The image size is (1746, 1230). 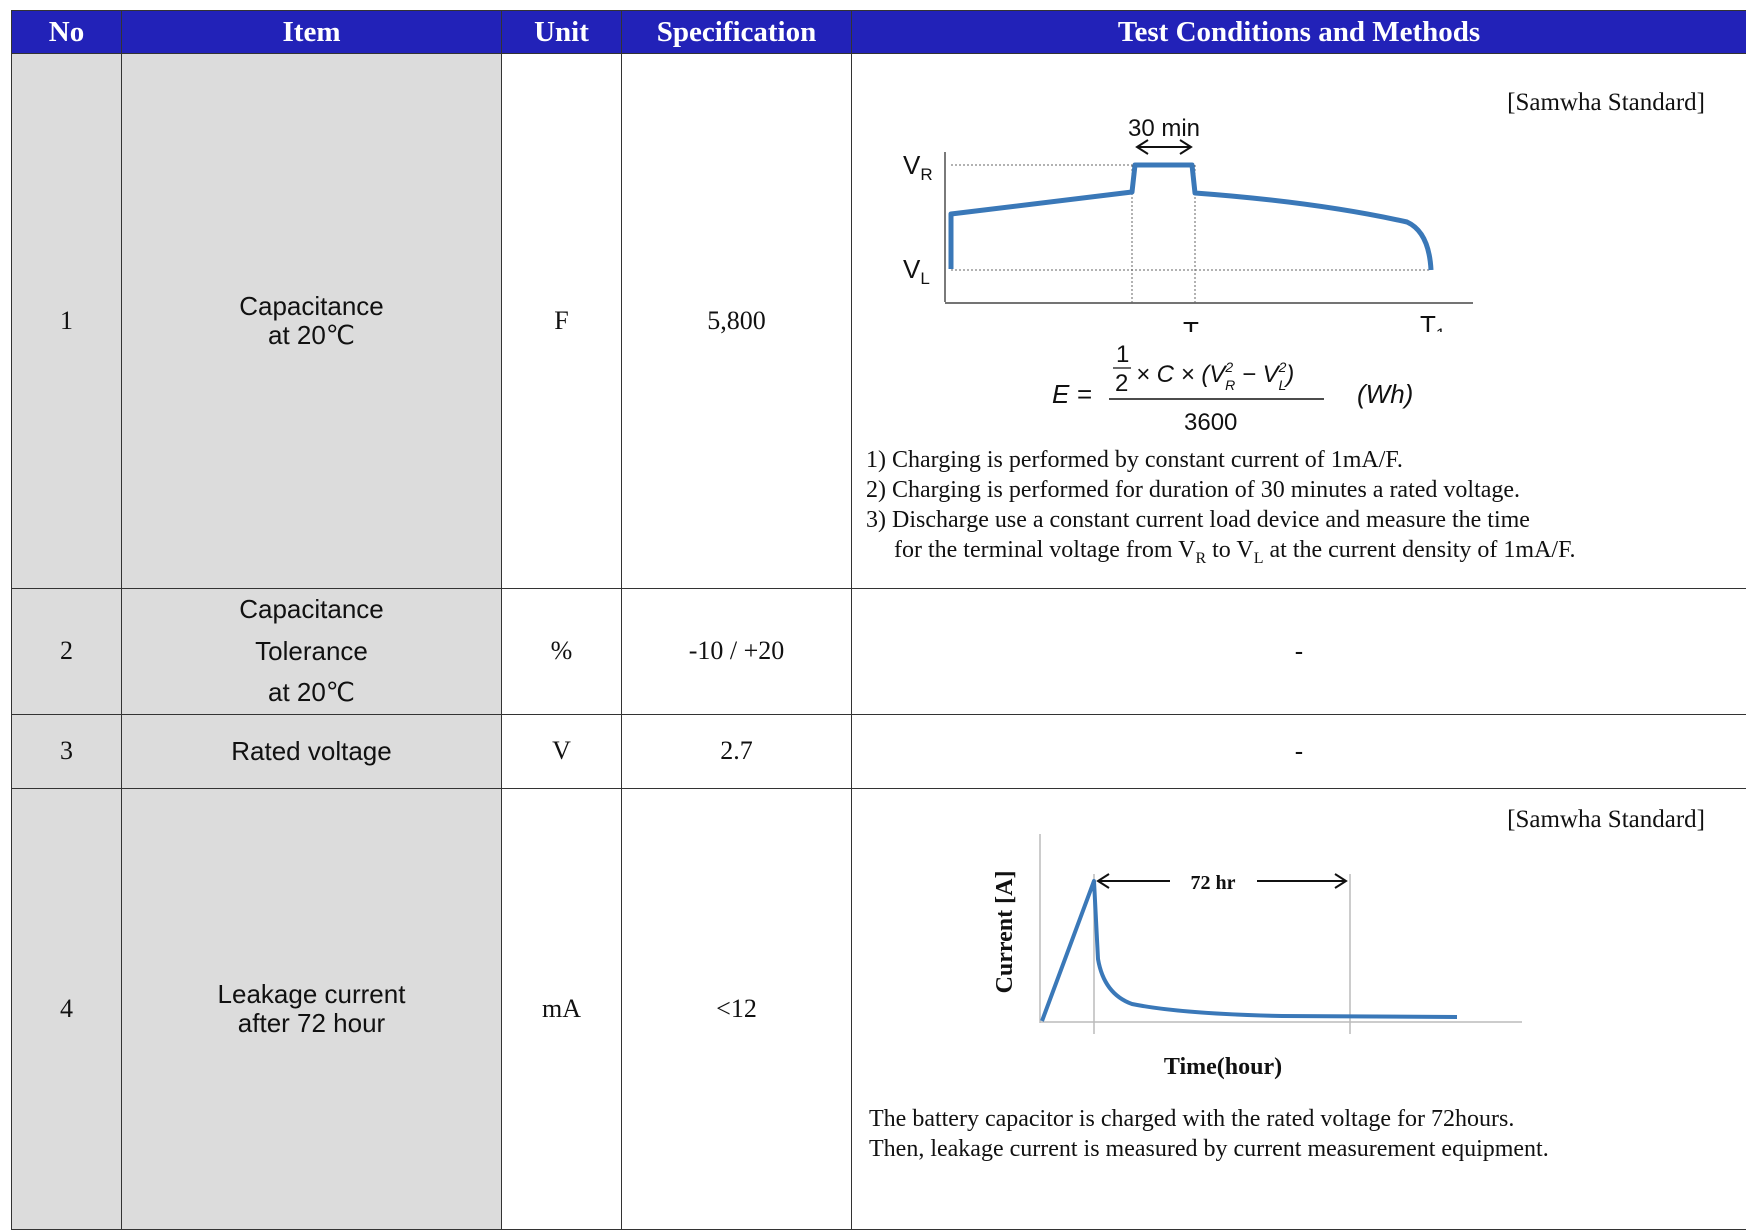 I want to click on formula-half-bottom: 2, so click(x=1121, y=383).